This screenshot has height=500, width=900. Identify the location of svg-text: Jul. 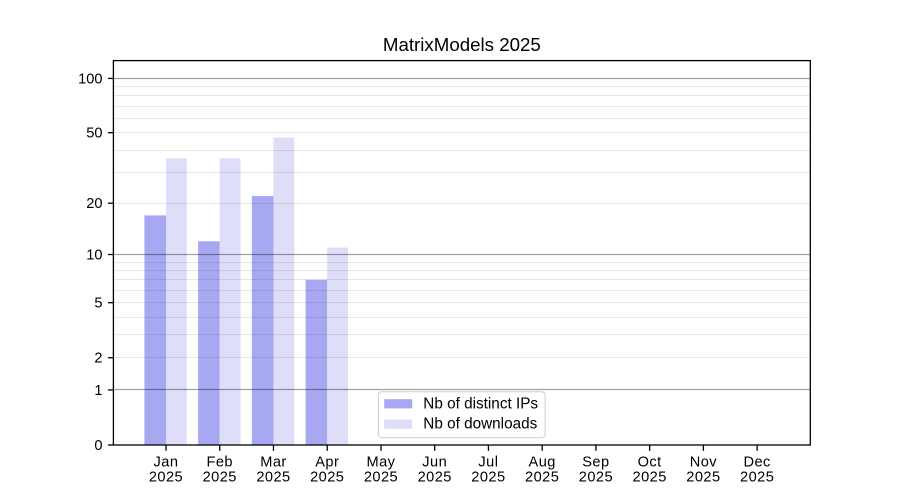
(488, 463).